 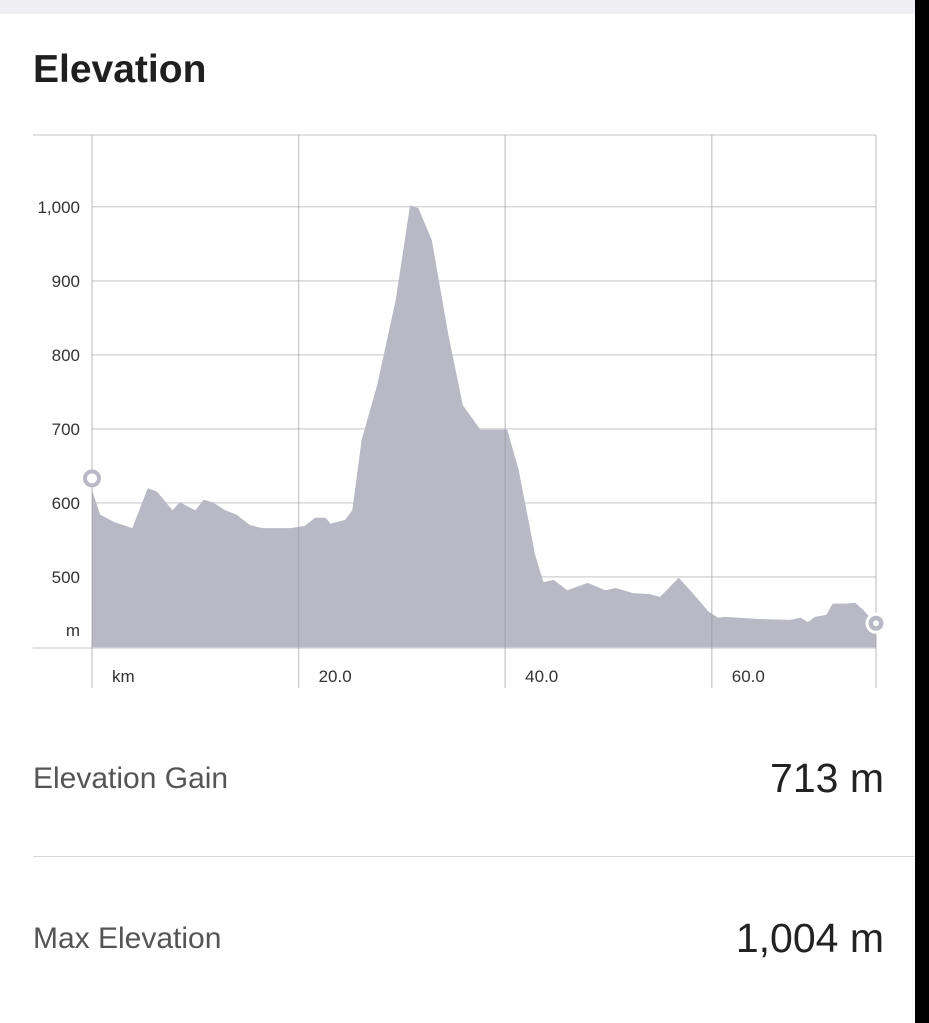 I want to click on y-axis-unit: m, so click(x=73, y=630).